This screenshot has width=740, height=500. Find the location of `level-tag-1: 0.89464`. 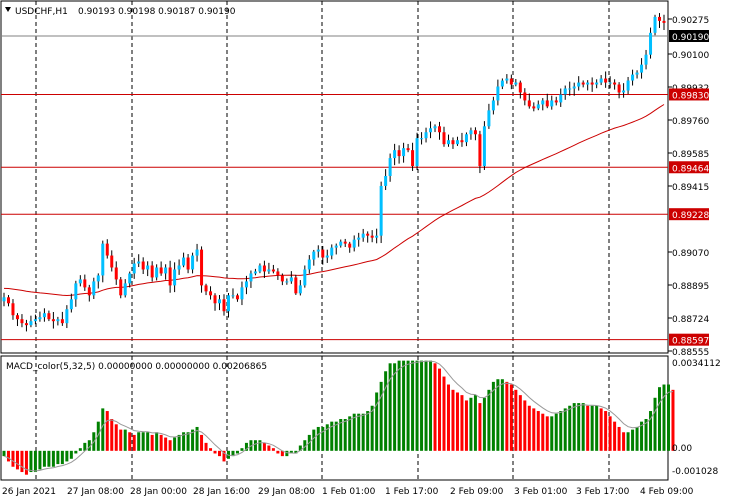

level-tag-1: 0.89464 is located at coordinates (689, 167).